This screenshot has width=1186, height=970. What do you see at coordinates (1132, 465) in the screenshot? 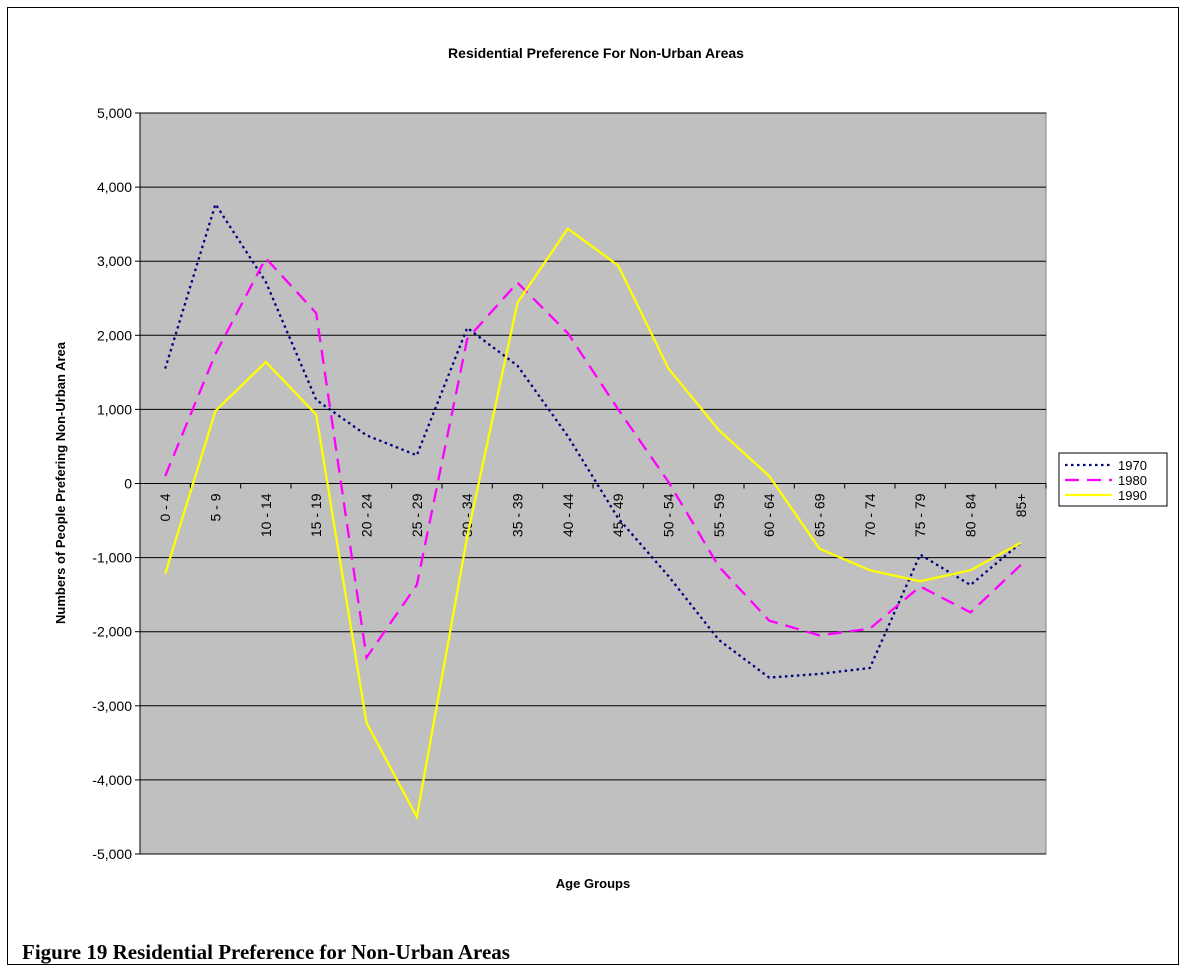
I see `legend-label-1970: 1970` at bounding box center [1132, 465].